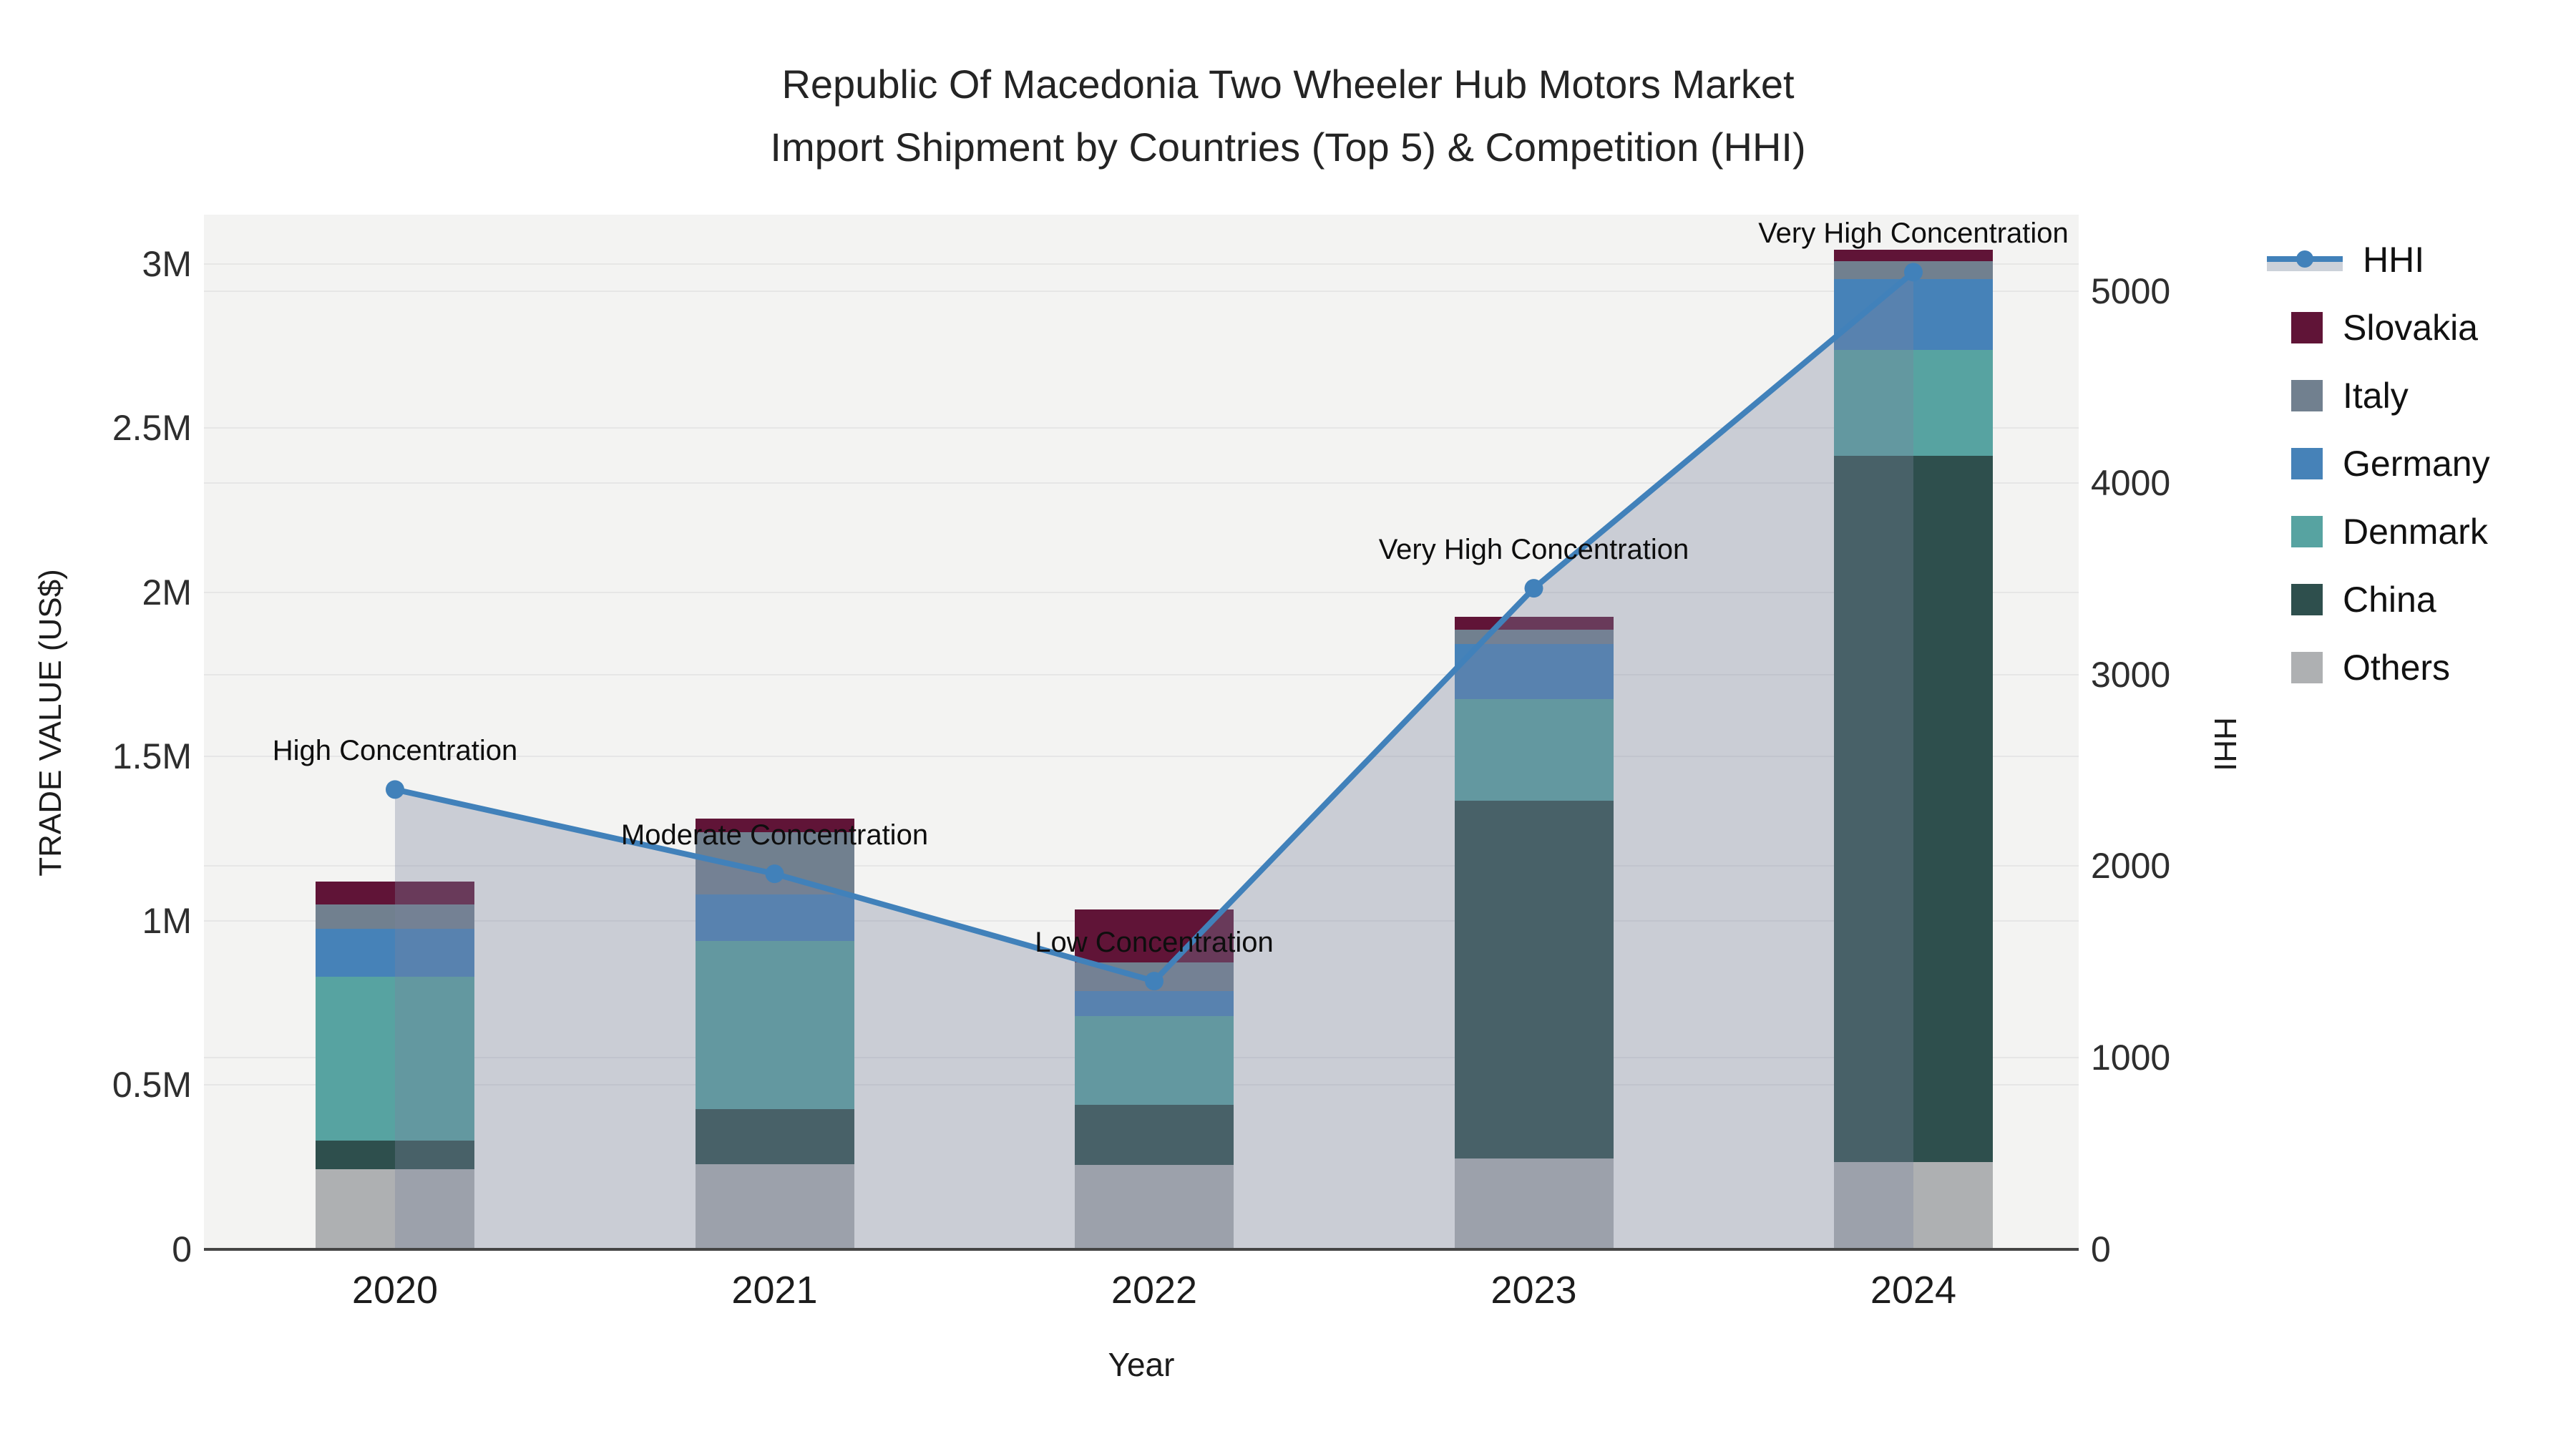 Image resolution: width=2576 pixels, height=1449 pixels. I want to click on y-axis-left-title: TRADE VALUE (US$), so click(50, 723).